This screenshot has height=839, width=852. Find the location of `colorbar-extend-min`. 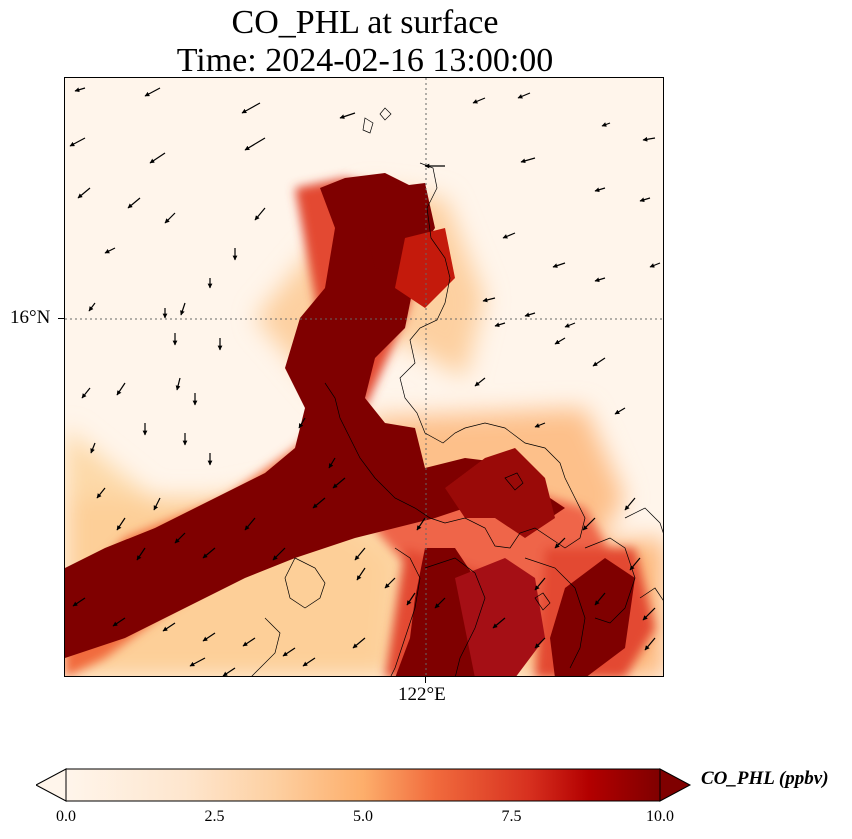

colorbar-extend-min is located at coordinates (50, 785).